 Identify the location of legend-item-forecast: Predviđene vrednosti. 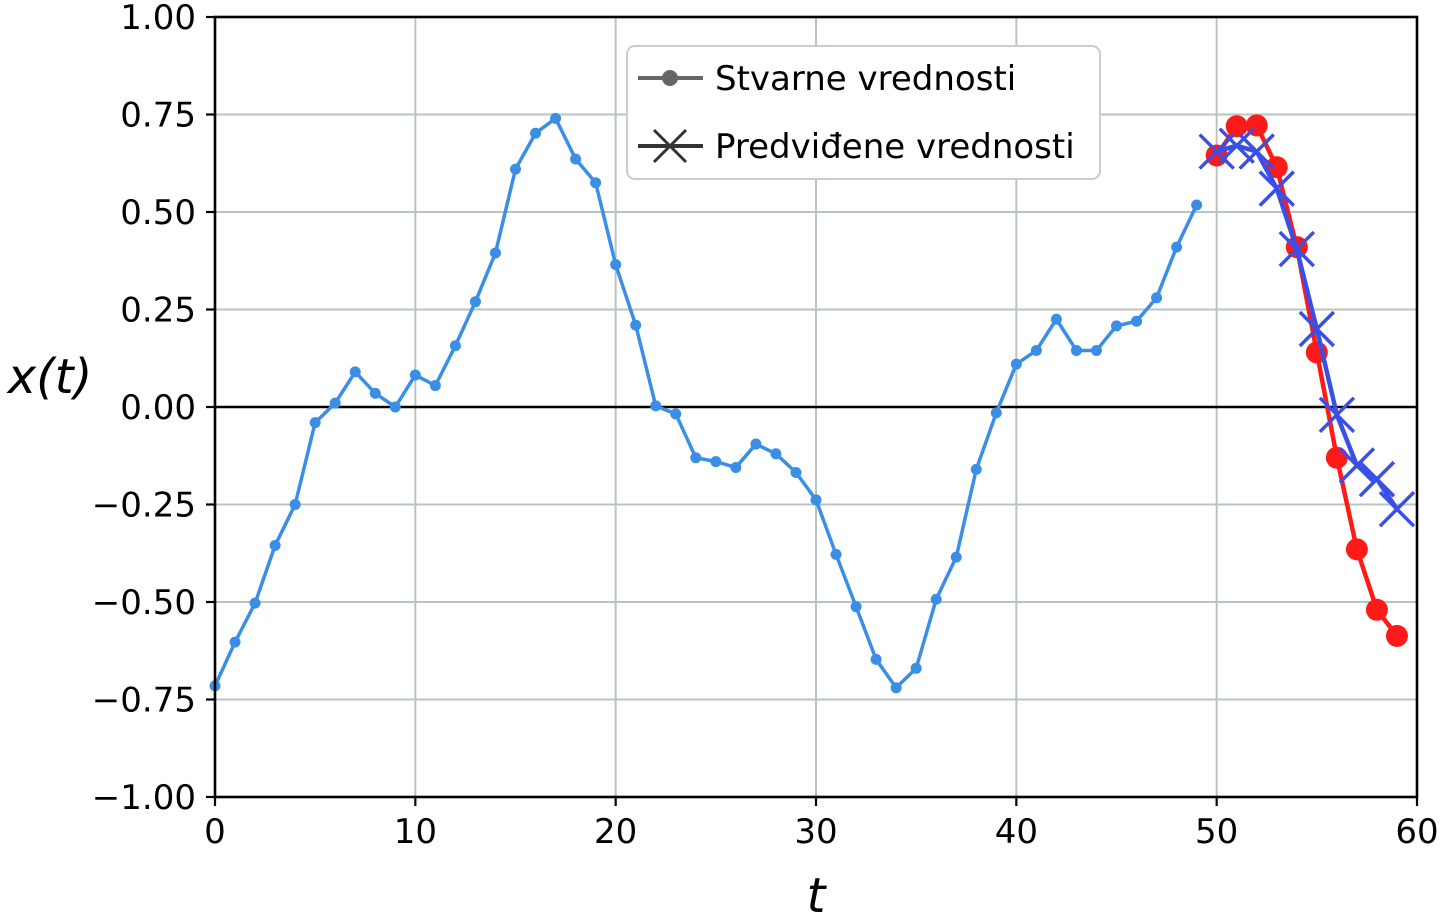
(856, 147).